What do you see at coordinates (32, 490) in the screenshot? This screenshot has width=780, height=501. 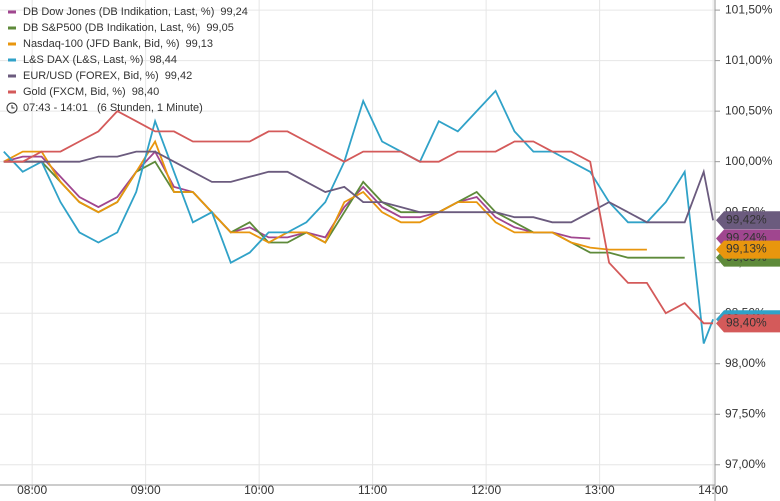 I see `x-tick-label: 08:00` at bounding box center [32, 490].